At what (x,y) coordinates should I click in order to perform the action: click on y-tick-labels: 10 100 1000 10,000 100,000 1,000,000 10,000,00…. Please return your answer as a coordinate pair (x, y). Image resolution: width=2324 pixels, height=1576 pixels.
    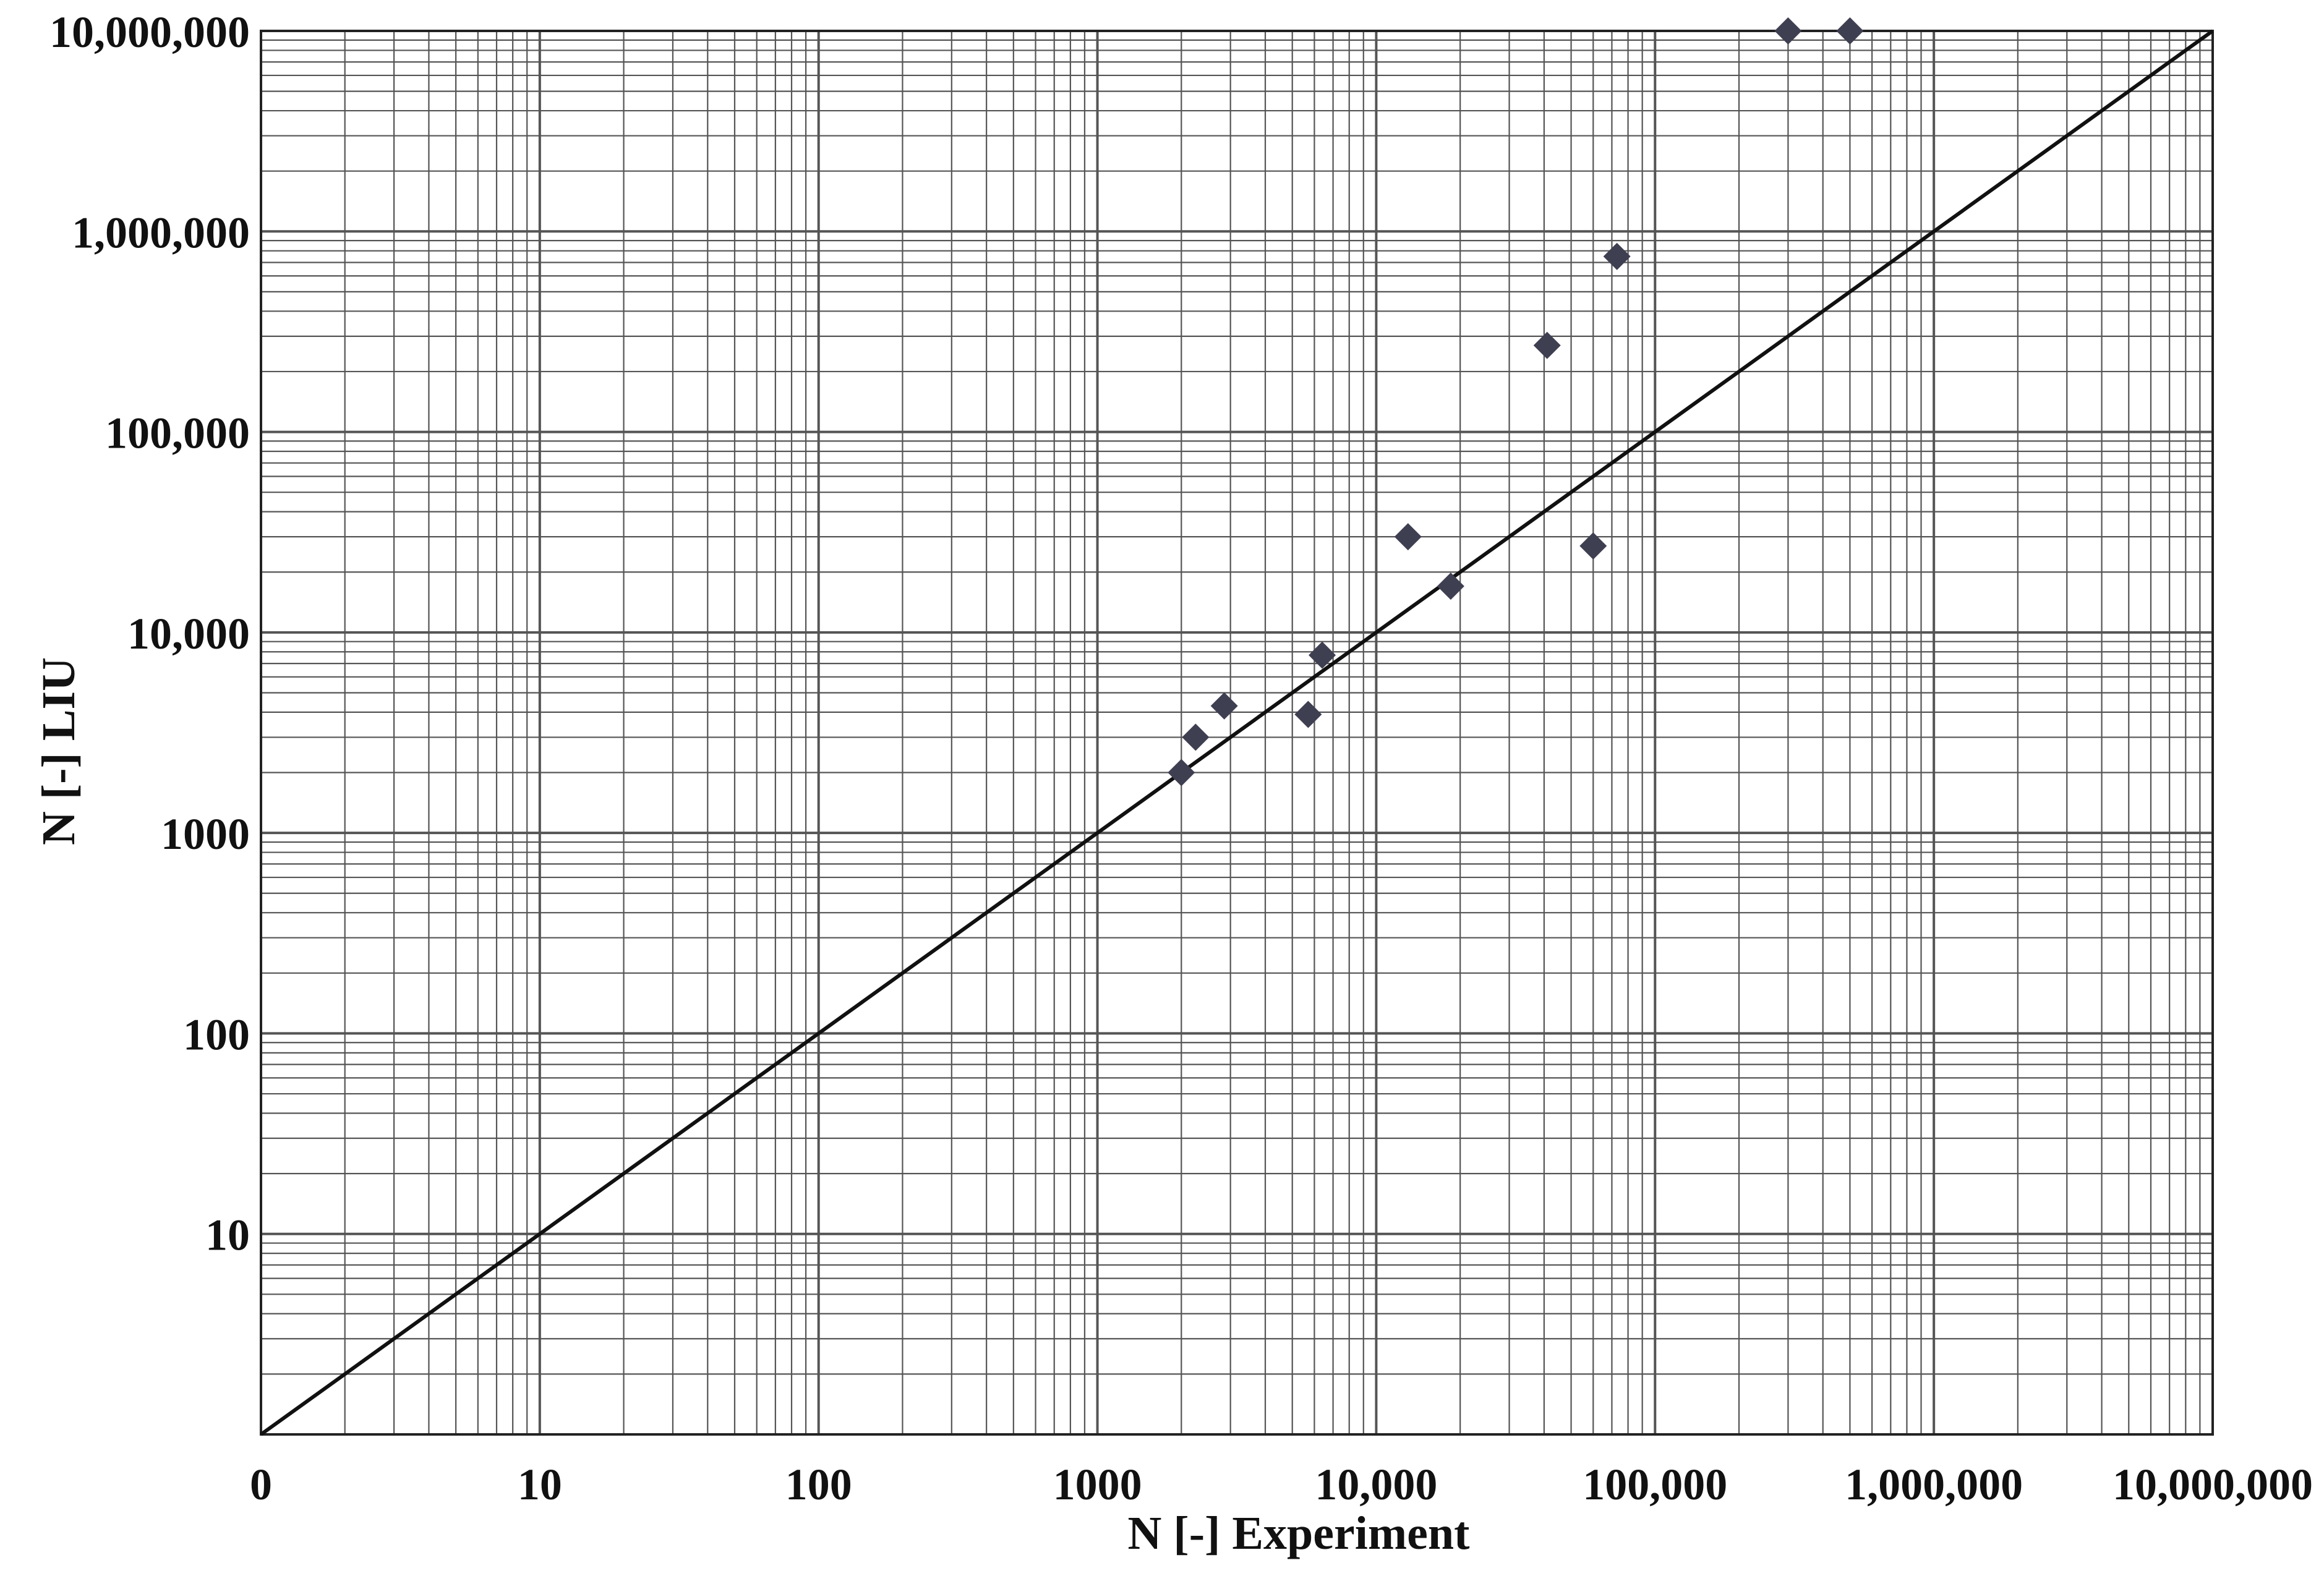
    Looking at the image, I should click on (149, 633).